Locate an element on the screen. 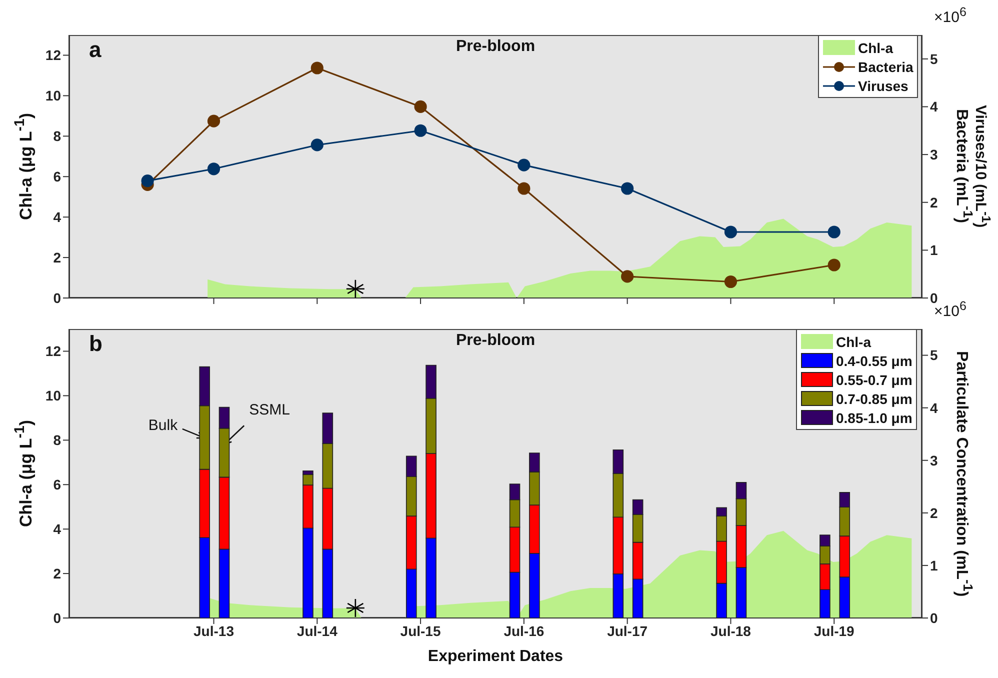 The width and height of the screenshot is (998, 678). legend-label: 0.7-0.85 μm is located at coordinates (874, 398).